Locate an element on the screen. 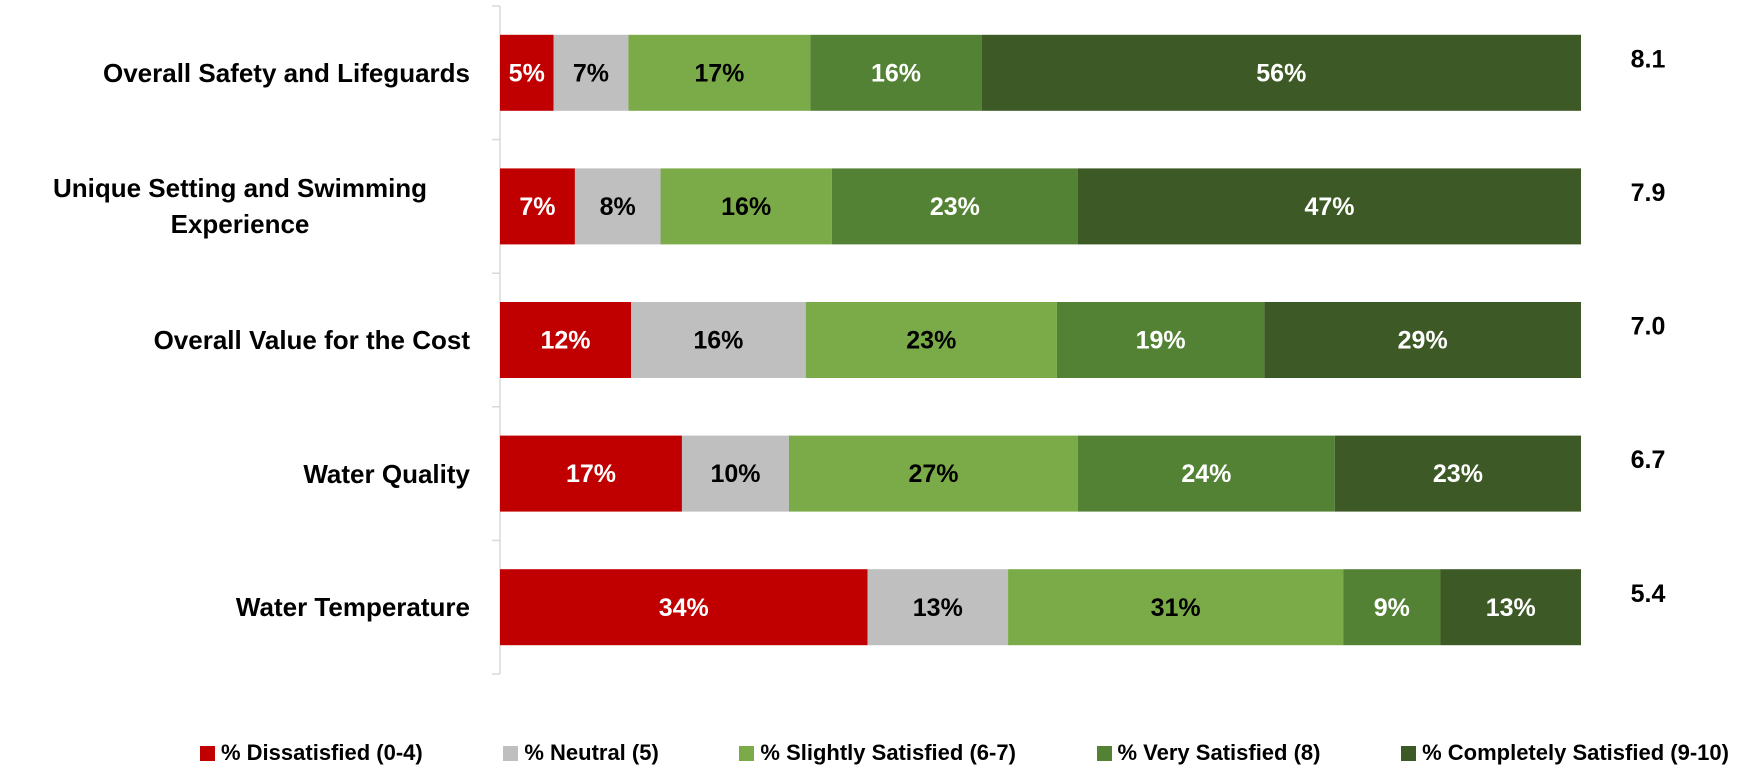  data-label: 47% is located at coordinates (1329, 207).